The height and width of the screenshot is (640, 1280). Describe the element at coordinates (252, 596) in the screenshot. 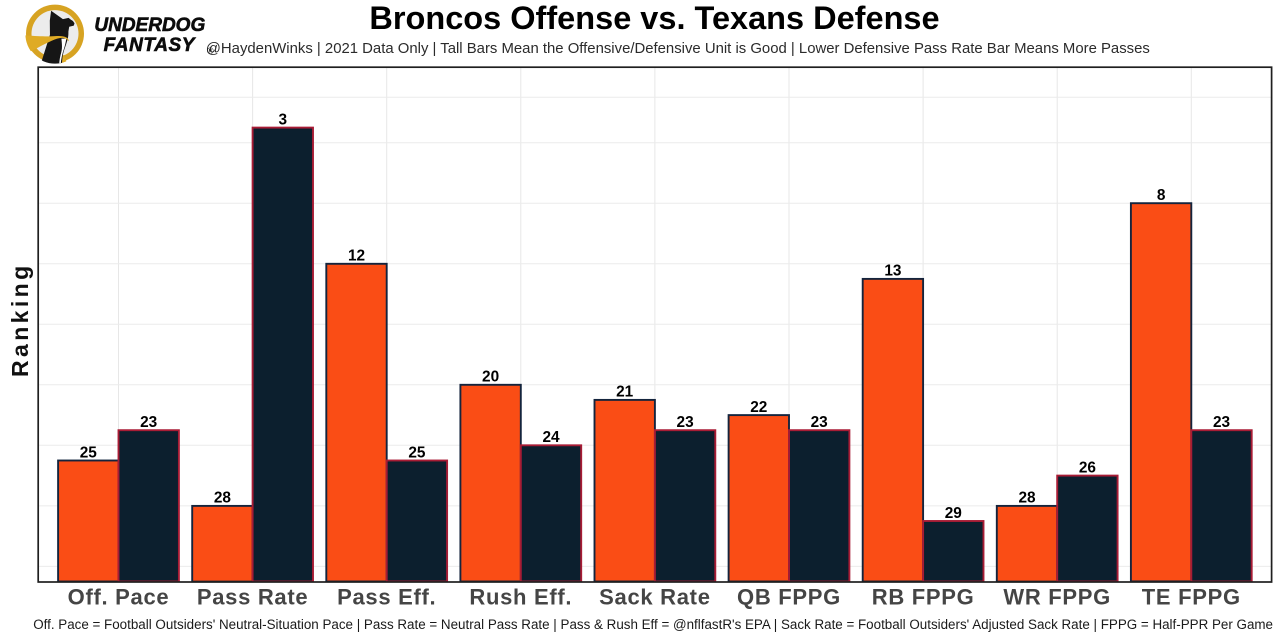

I see `svg-text: Pass Rate` at that location.